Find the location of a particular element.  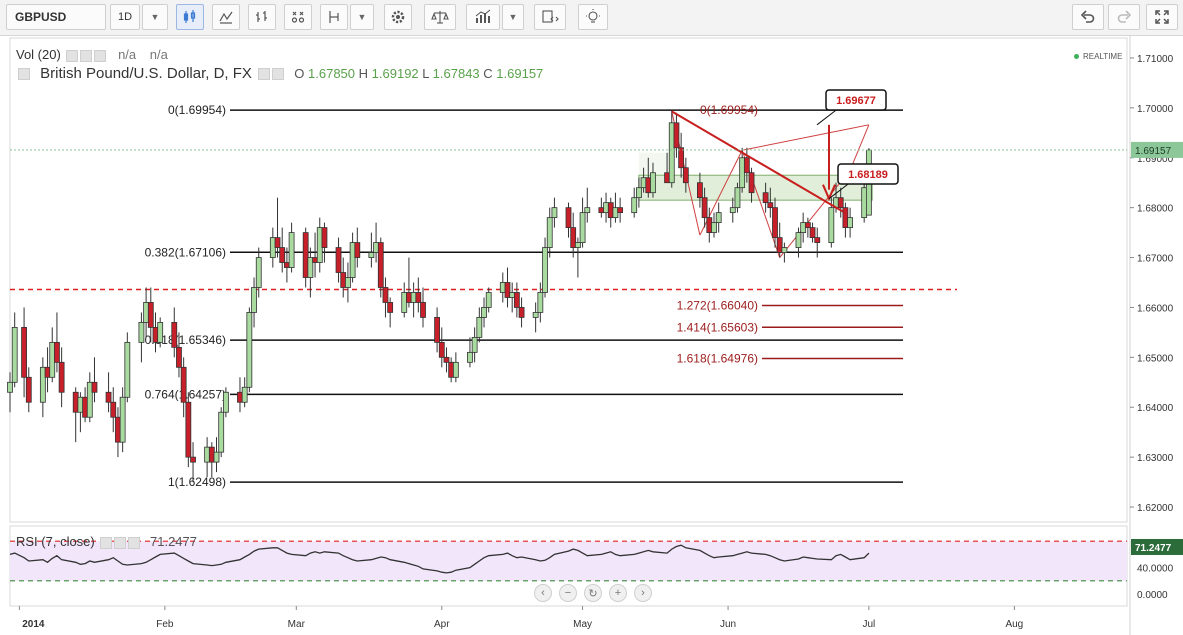

candles-button is located at coordinates (190, 17).